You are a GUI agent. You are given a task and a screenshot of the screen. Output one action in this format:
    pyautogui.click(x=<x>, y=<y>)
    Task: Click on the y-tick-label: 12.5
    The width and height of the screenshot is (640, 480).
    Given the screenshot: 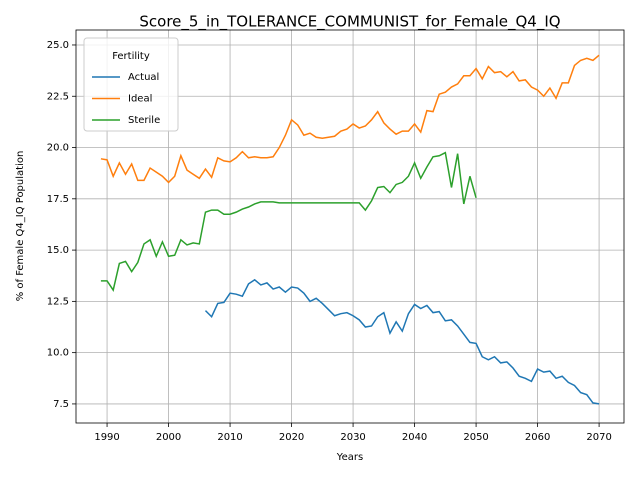 What is the action you would take?
    pyautogui.click(x=58, y=301)
    